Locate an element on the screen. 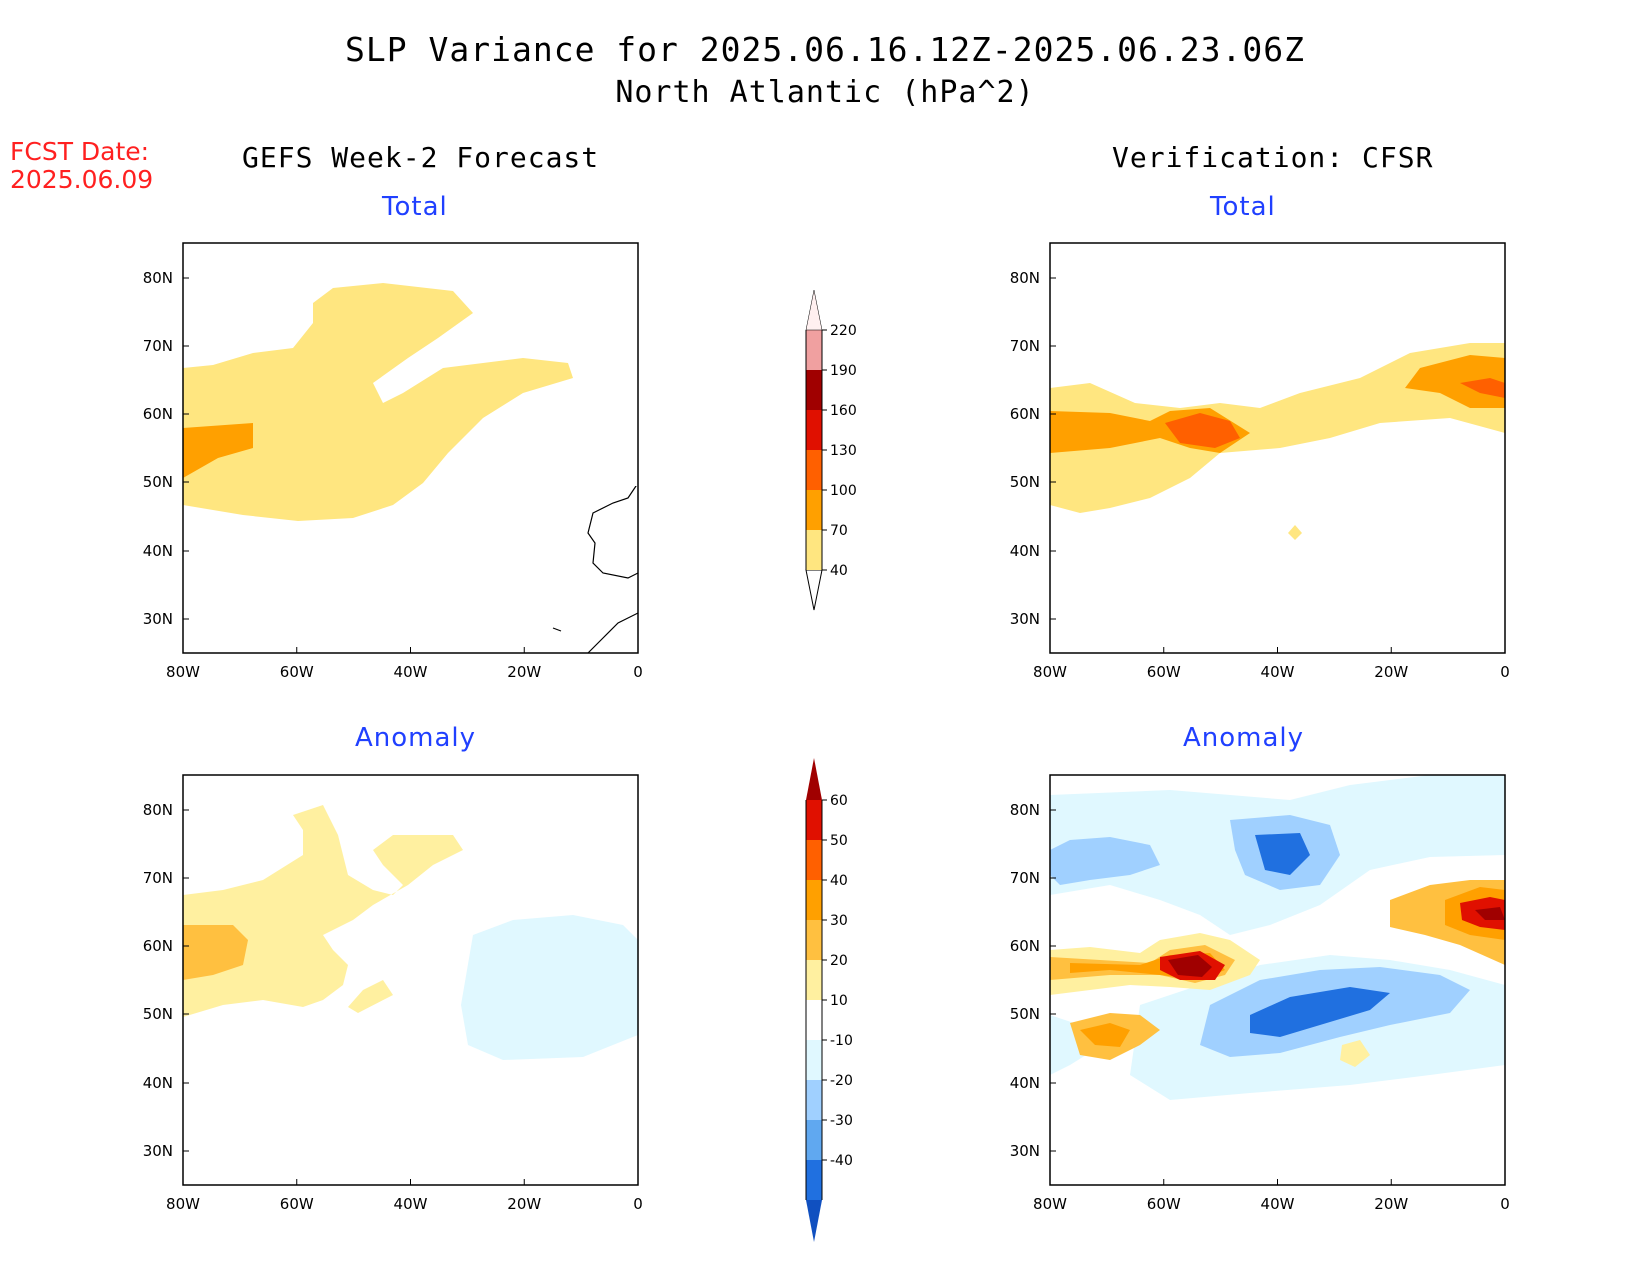 The width and height of the screenshot is (1650, 1275). colorbar-label: 60 is located at coordinates (839, 801).